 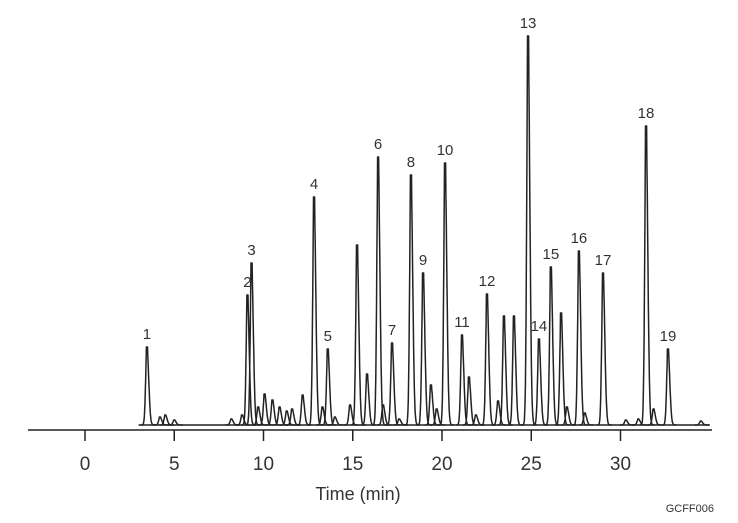 What do you see at coordinates (147, 334) in the screenshot?
I see `peak-label-1: 1` at bounding box center [147, 334].